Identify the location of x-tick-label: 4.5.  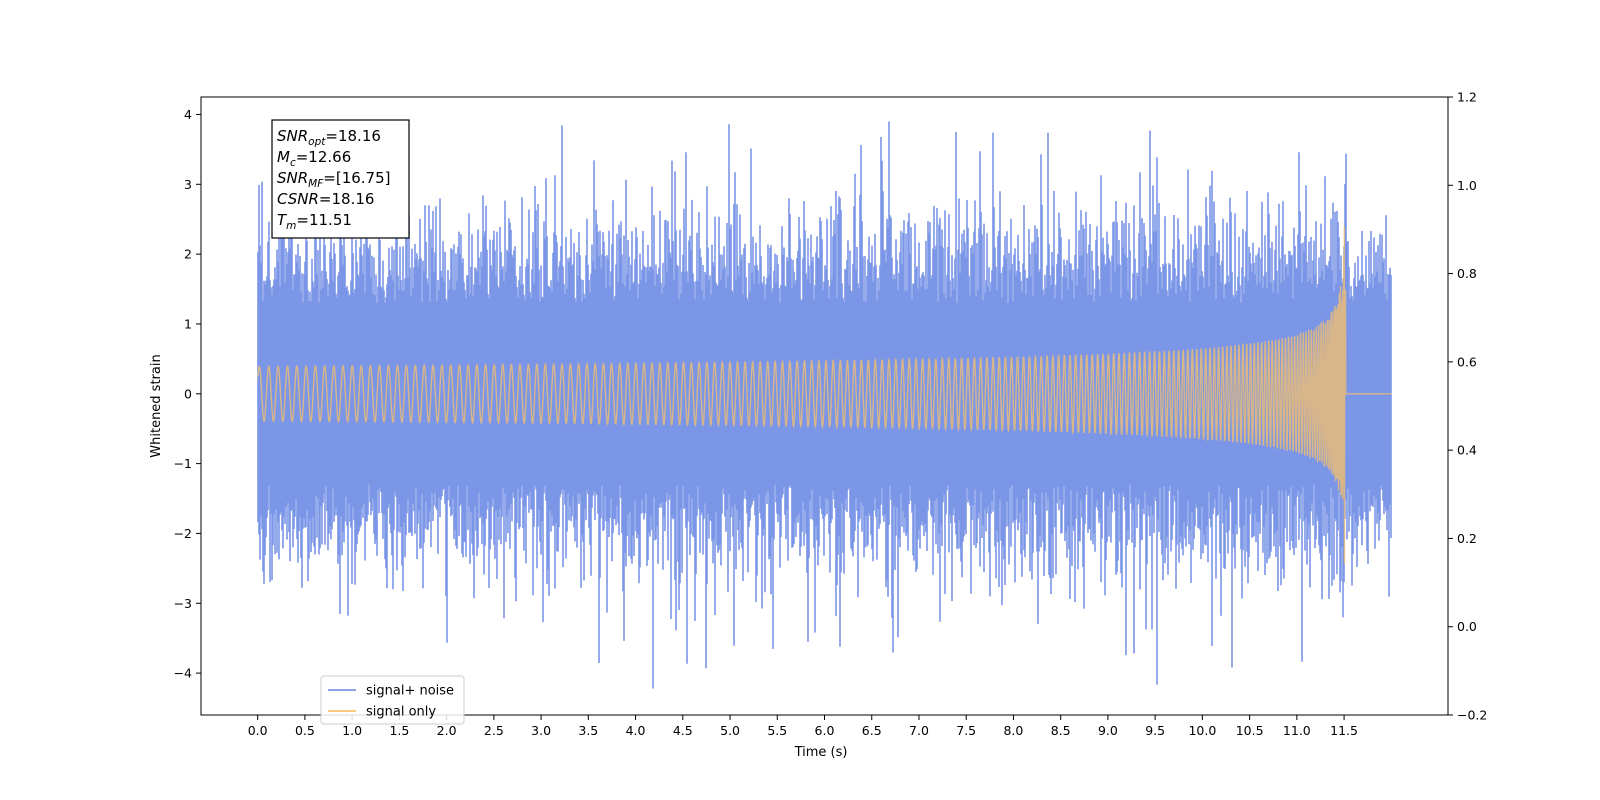
(683, 730).